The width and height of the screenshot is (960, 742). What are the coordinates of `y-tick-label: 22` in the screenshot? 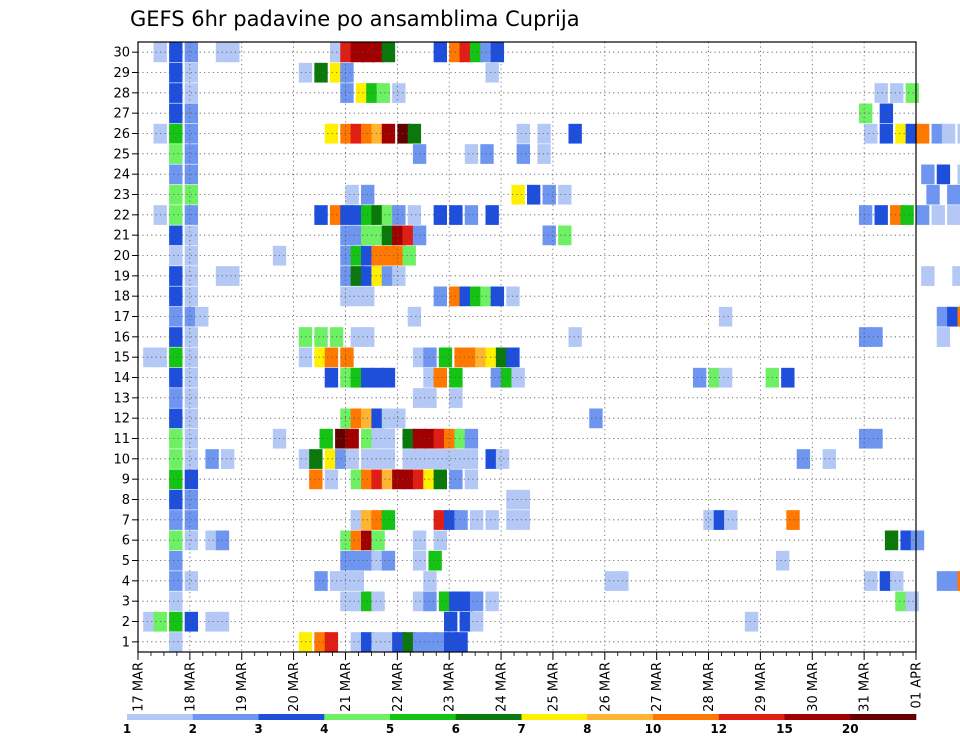 It's located at (121, 215).